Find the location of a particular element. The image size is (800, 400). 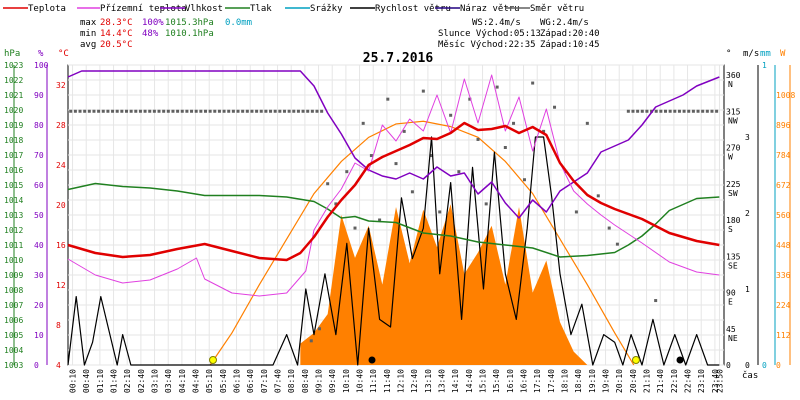

tick-label-time: 05:40 is located at coordinates (223, 381).